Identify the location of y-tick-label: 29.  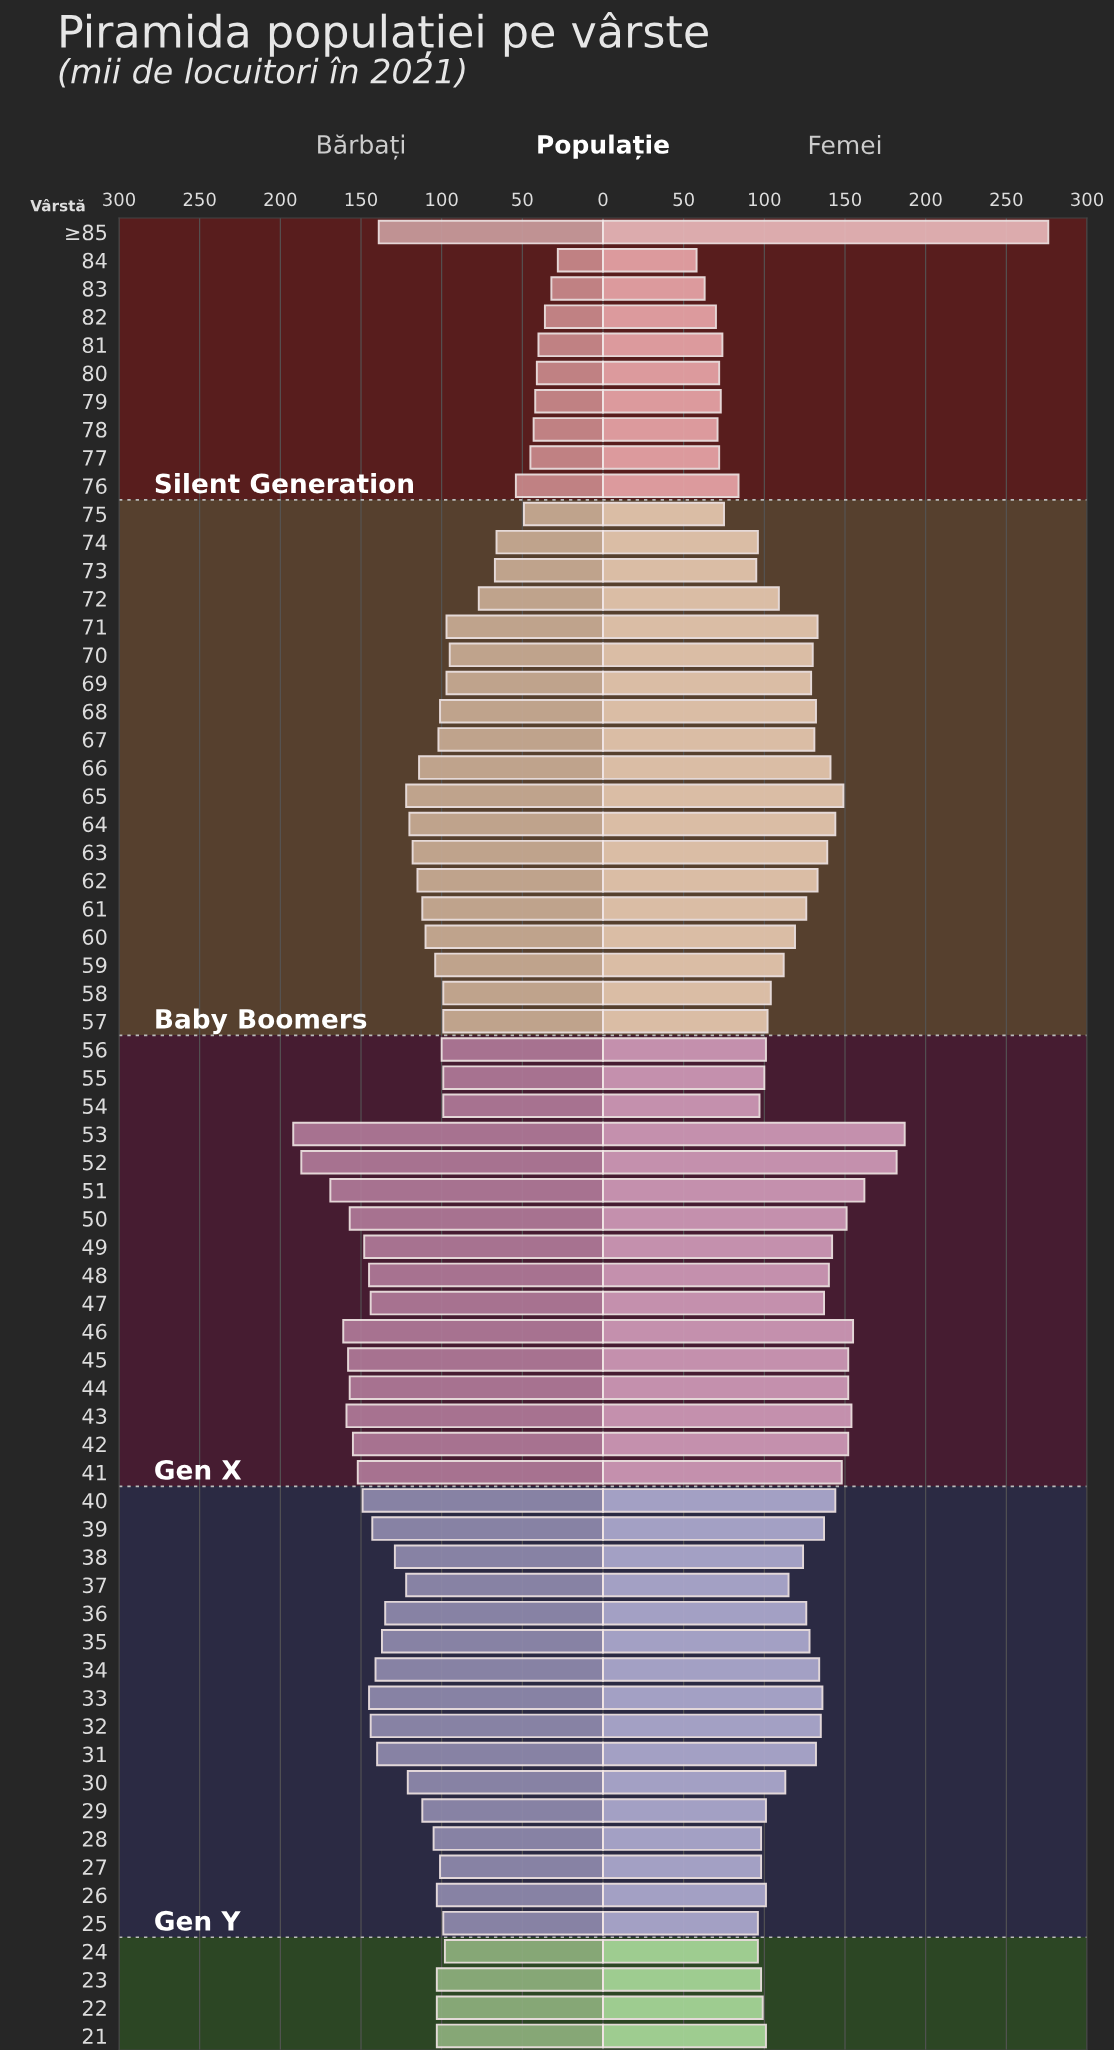
(94, 1810).